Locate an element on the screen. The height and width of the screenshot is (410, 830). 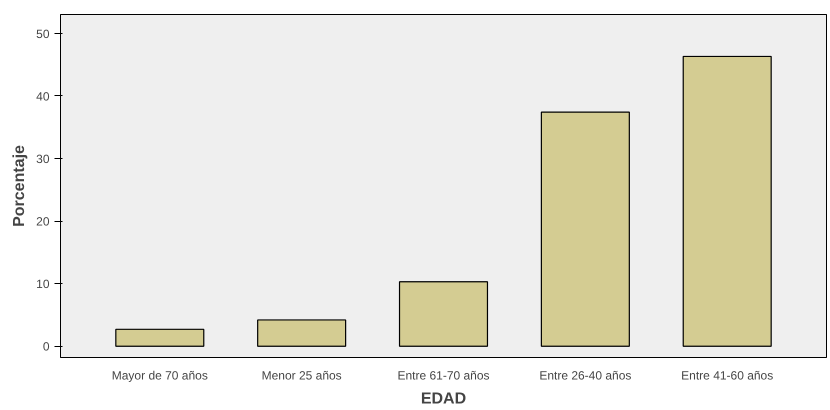
y-axis-title: Porcentaje is located at coordinates (19, 185).